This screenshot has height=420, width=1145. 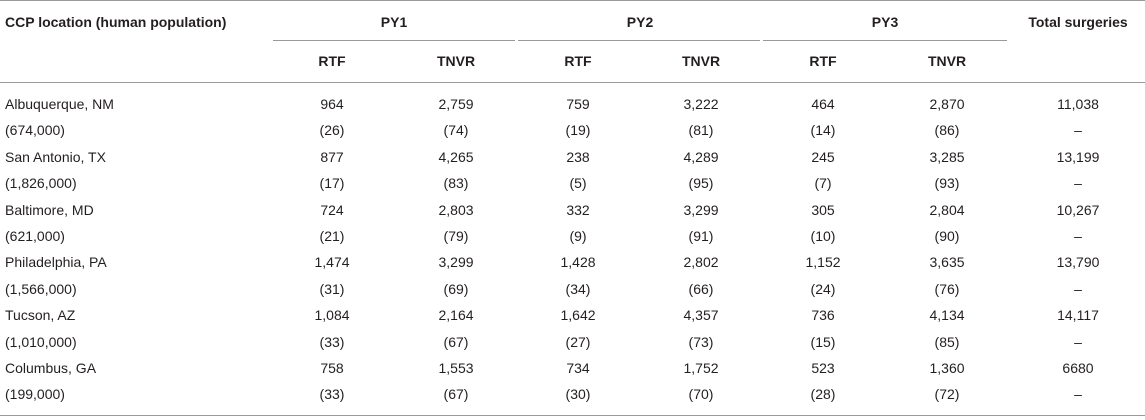 What do you see at coordinates (701, 289) in the screenshot?
I see `cell-py2-tnvr: (66)` at bounding box center [701, 289].